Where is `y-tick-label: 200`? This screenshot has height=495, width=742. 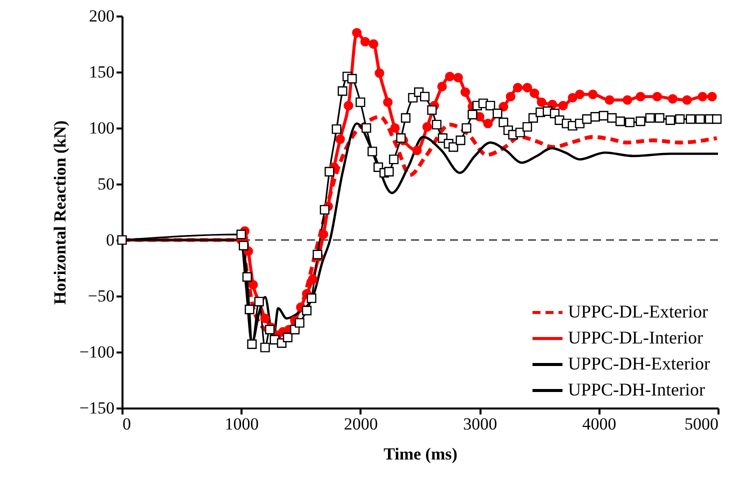
y-tick-label: 200 is located at coordinates (101, 16).